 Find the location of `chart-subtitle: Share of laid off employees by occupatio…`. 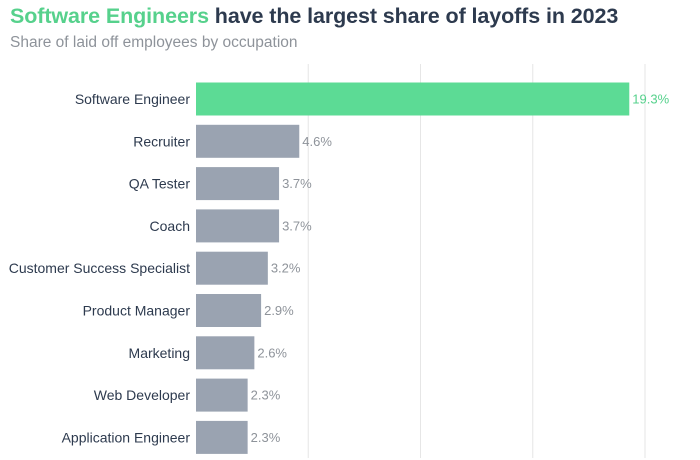

chart-subtitle: Share of laid off employees by occupatio… is located at coordinates (154, 42).